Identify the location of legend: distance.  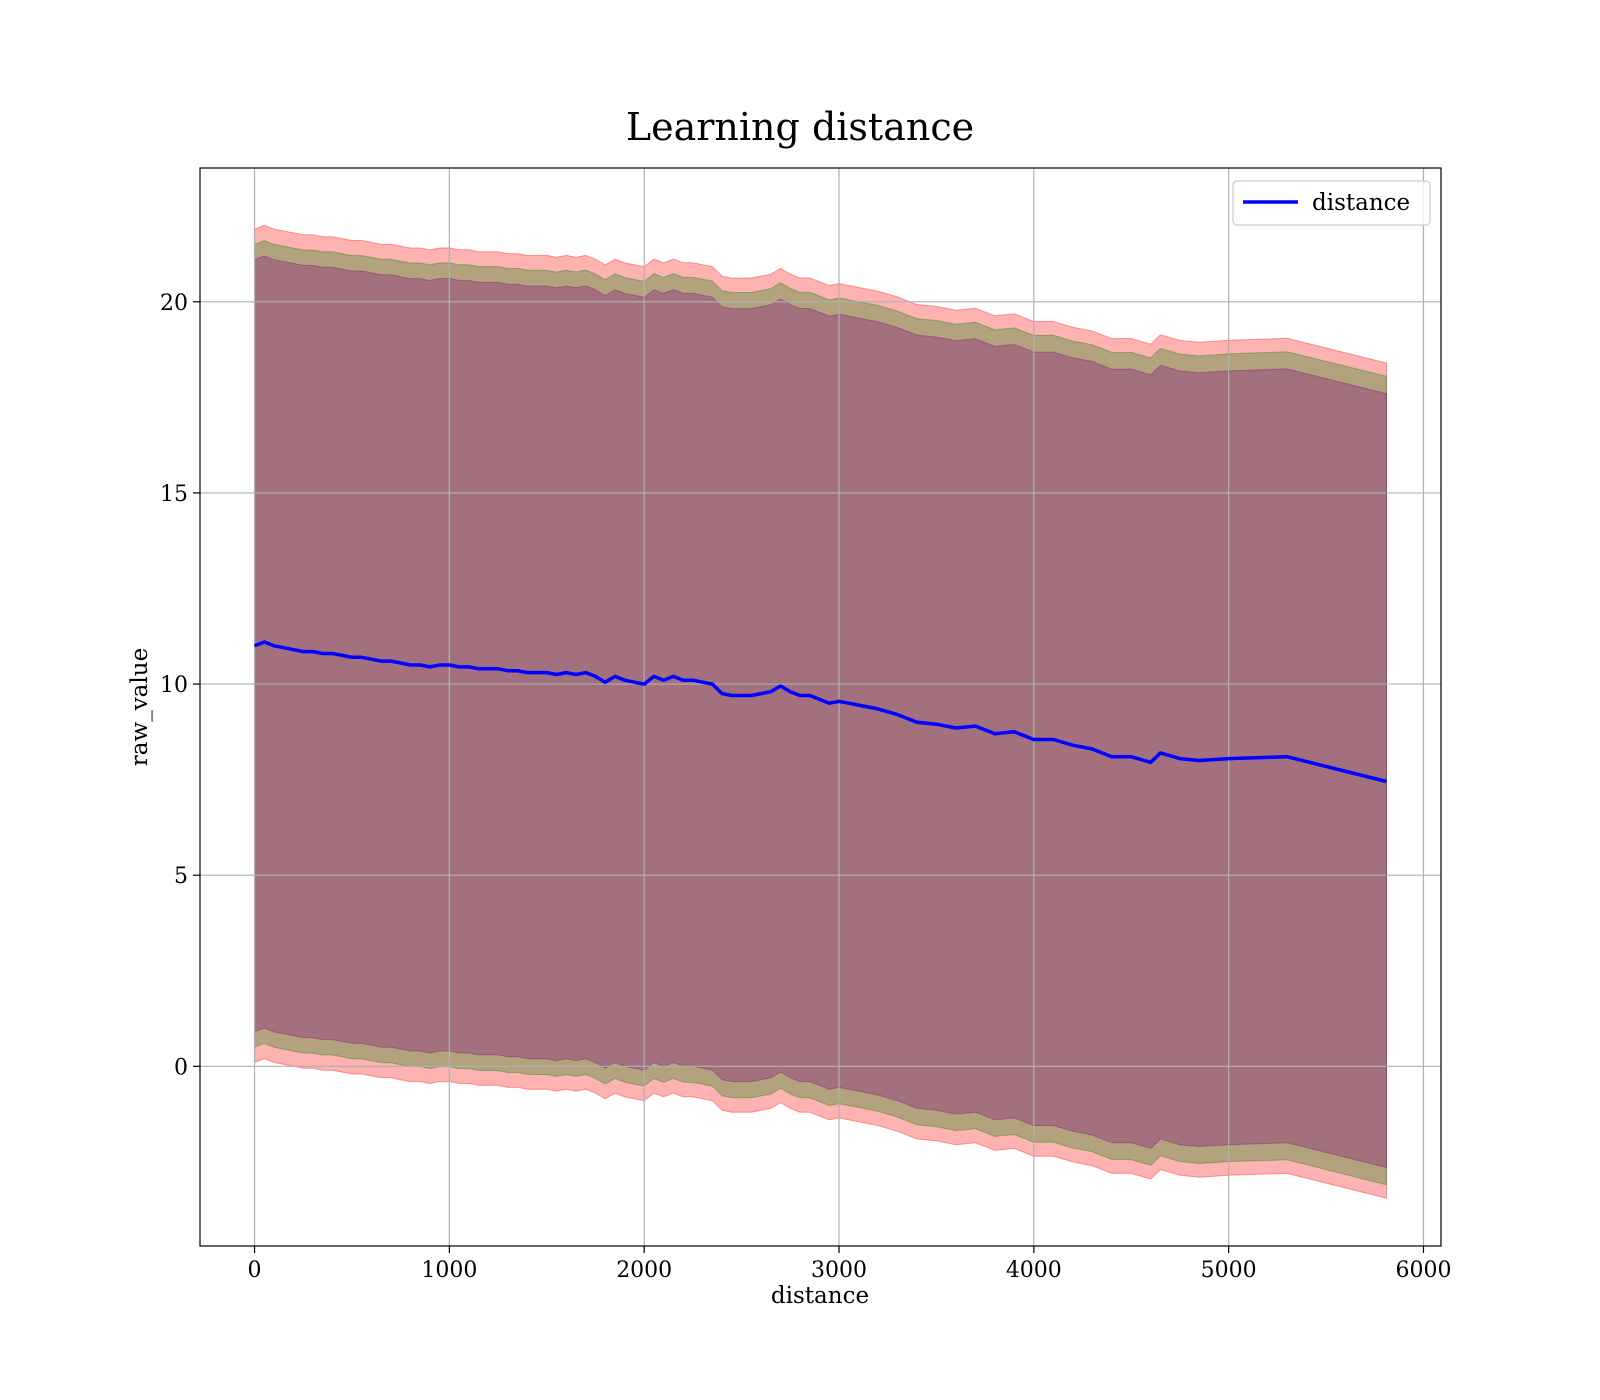
(1331, 203).